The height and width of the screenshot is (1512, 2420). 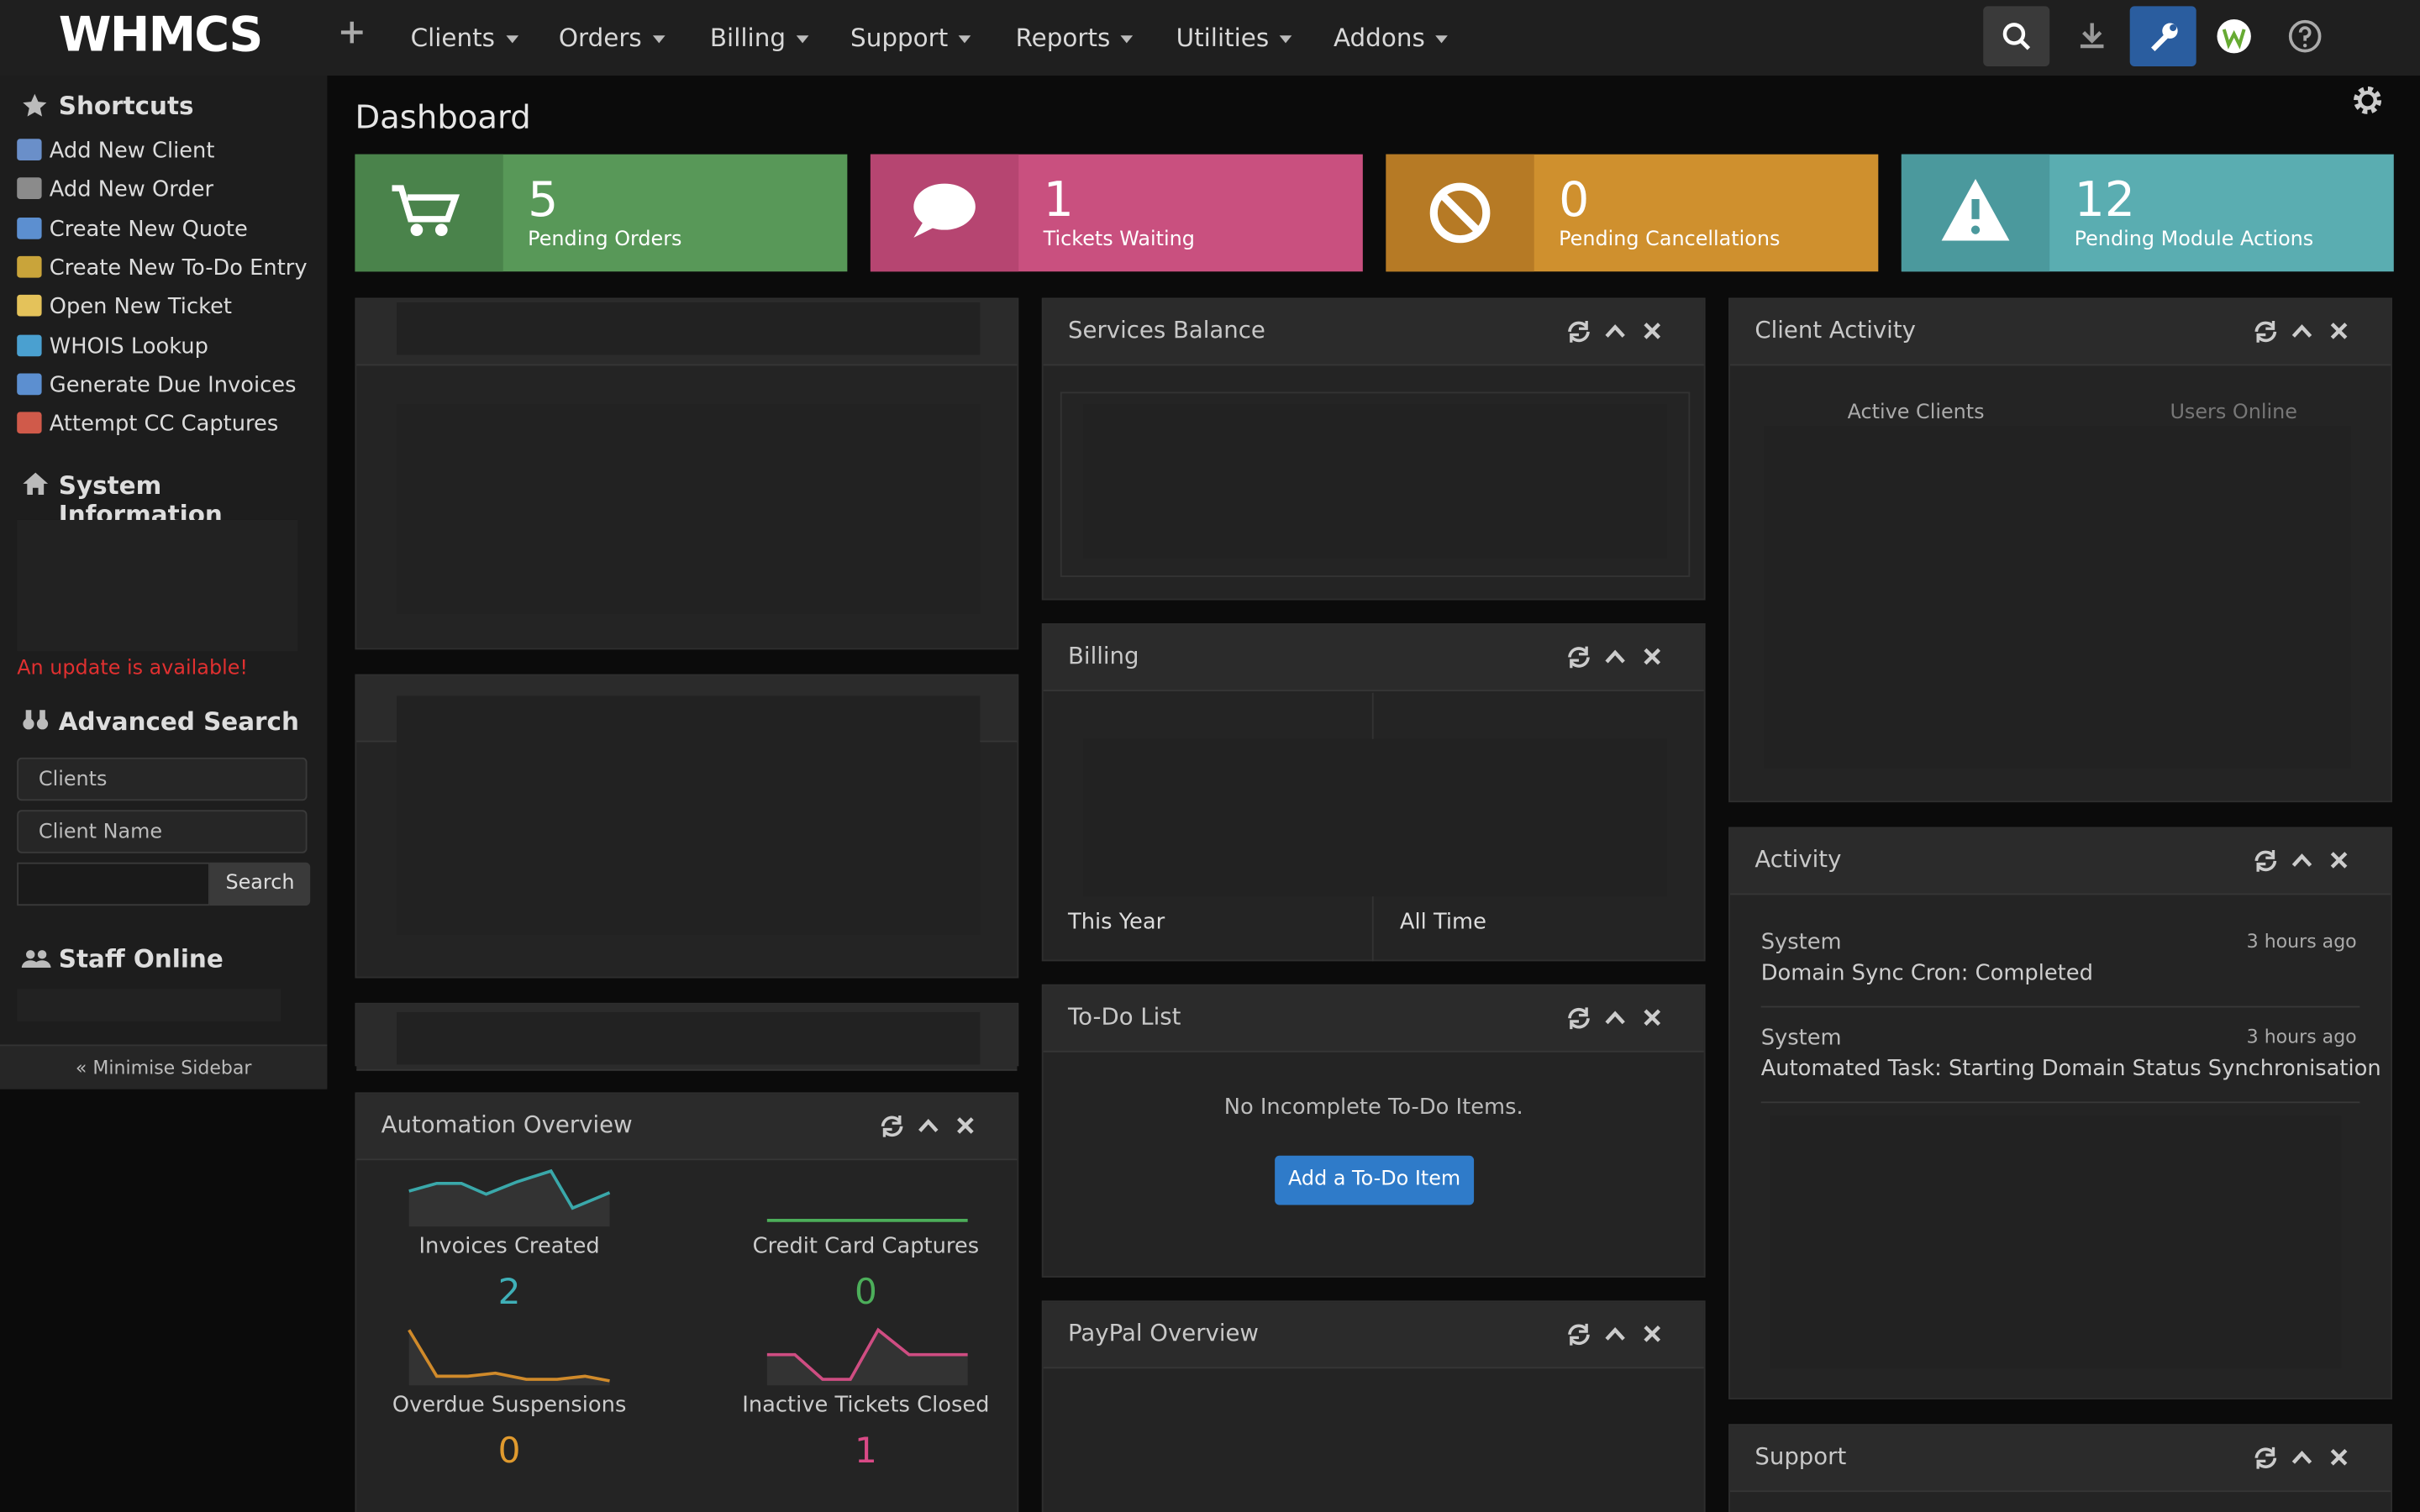 I want to click on shortcut-text: Attempt CC Captures, so click(x=164, y=424).